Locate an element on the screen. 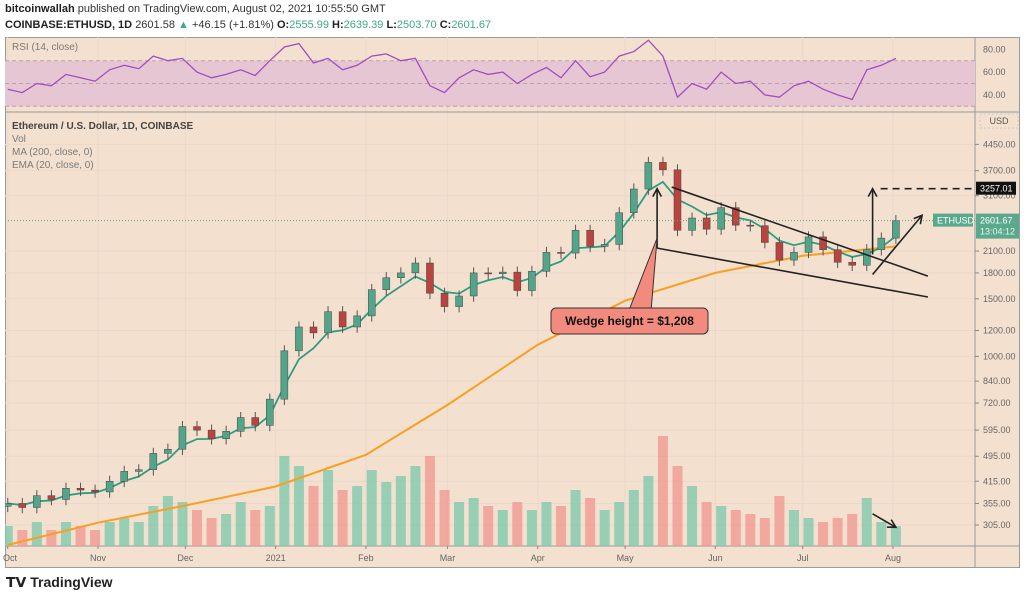 This screenshot has height=596, width=1024. low-value: 2503.70 is located at coordinates (416, 25).